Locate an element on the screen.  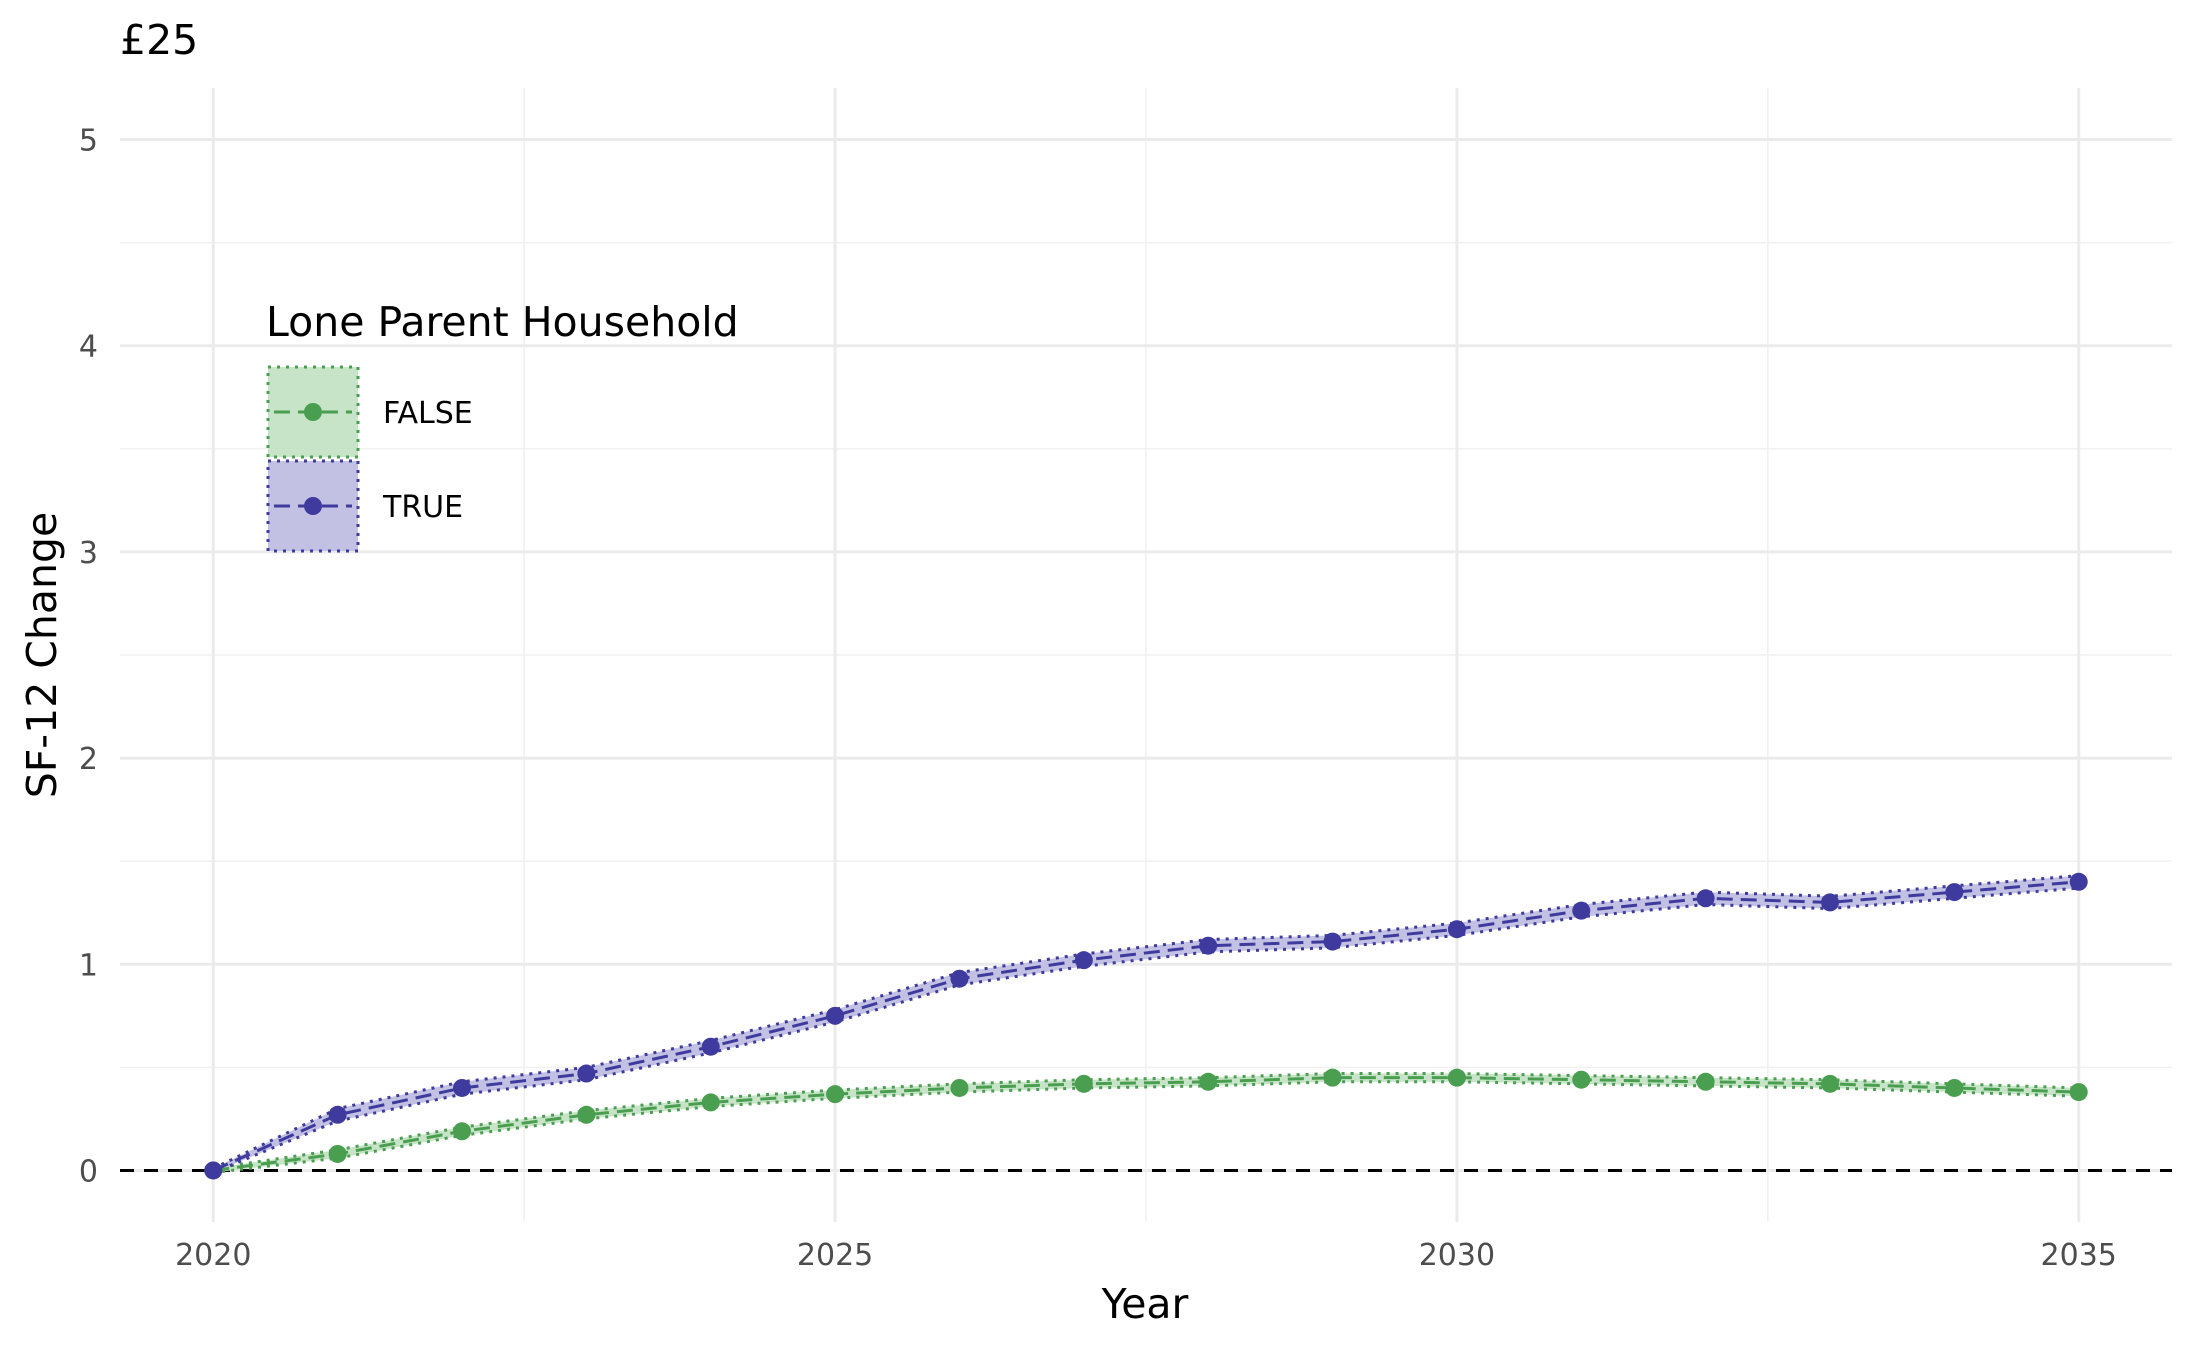
x-tick-label: 2030 is located at coordinates (1457, 1255).